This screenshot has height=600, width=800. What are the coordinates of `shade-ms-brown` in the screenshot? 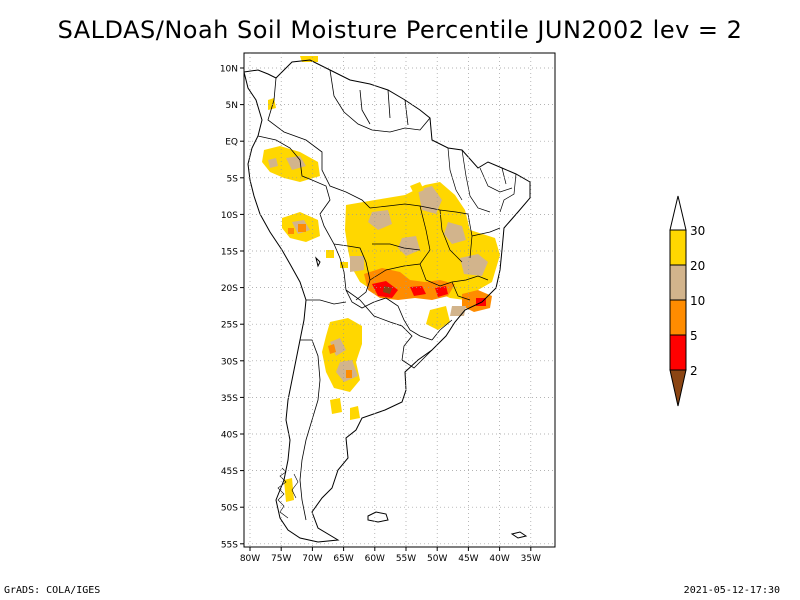 It's located at (387, 290).